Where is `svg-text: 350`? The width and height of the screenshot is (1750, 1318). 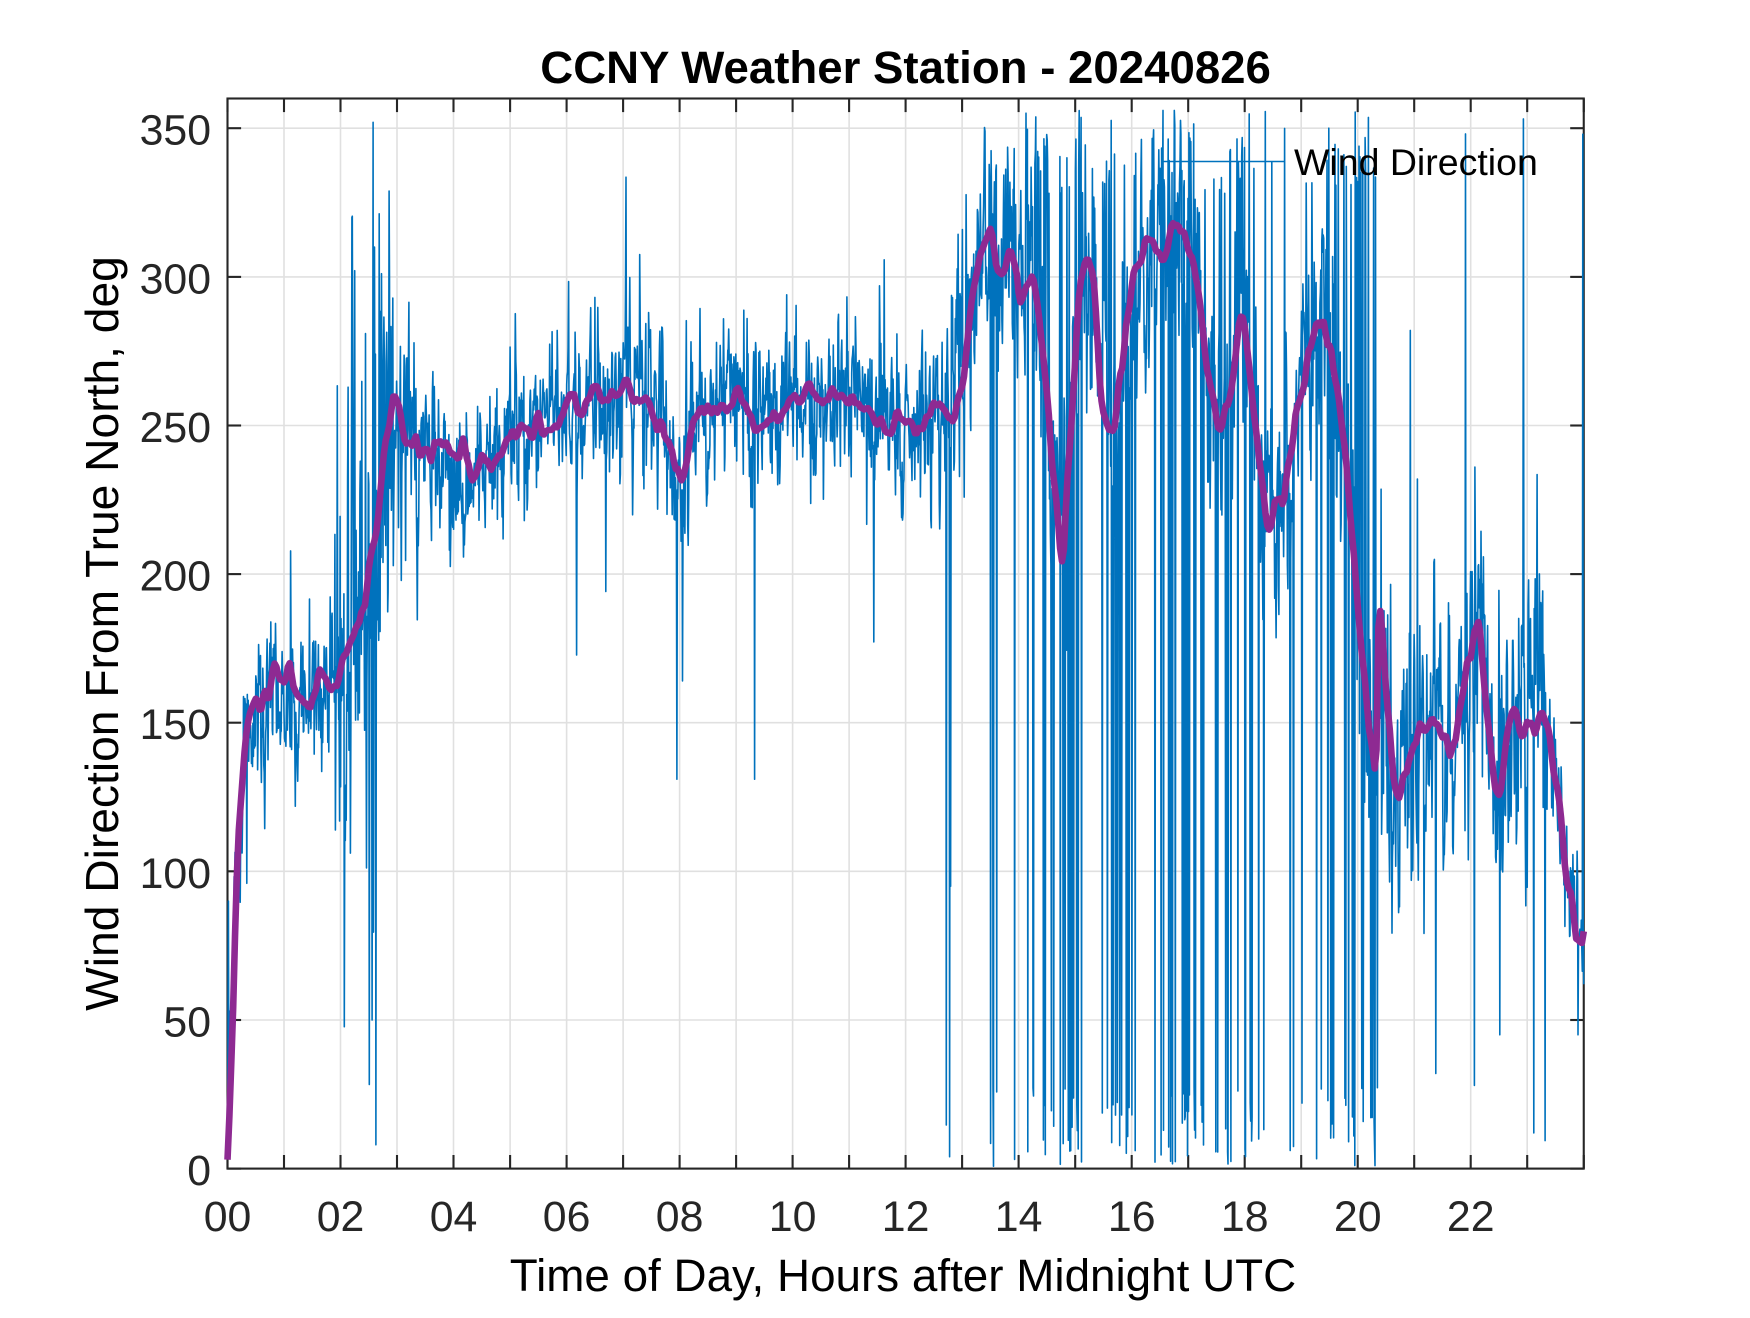 svg-text: 350 is located at coordinates (175, 131).